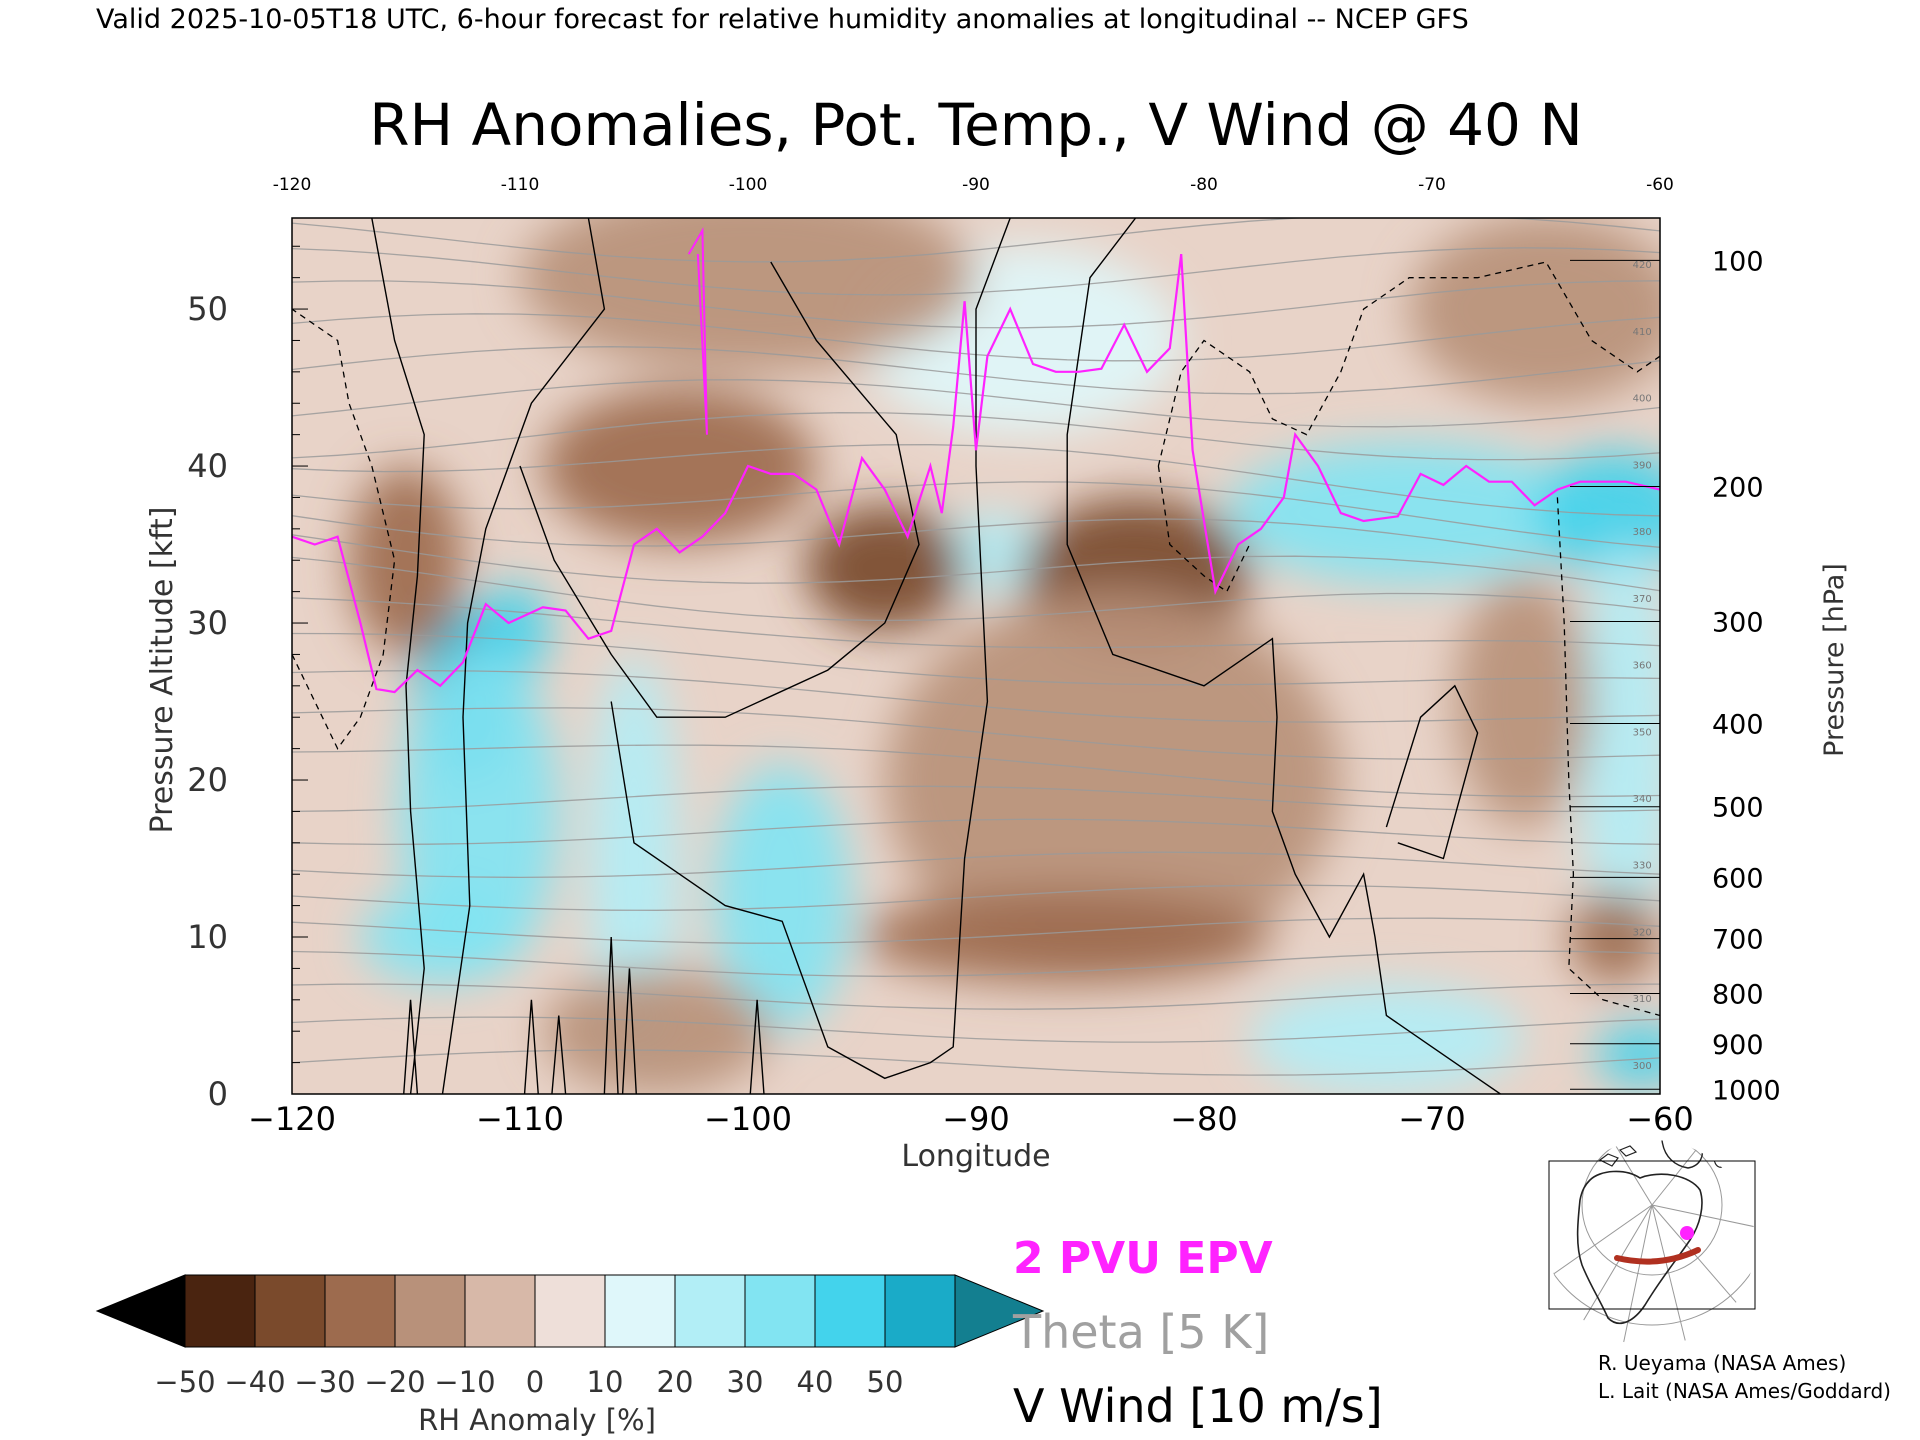 This screenshot has width=1920, height=1440. What do you see at coordinates (292, 185) in the screenshot?
I see `top-tick-label: -120` at bounding box center [292, 185].